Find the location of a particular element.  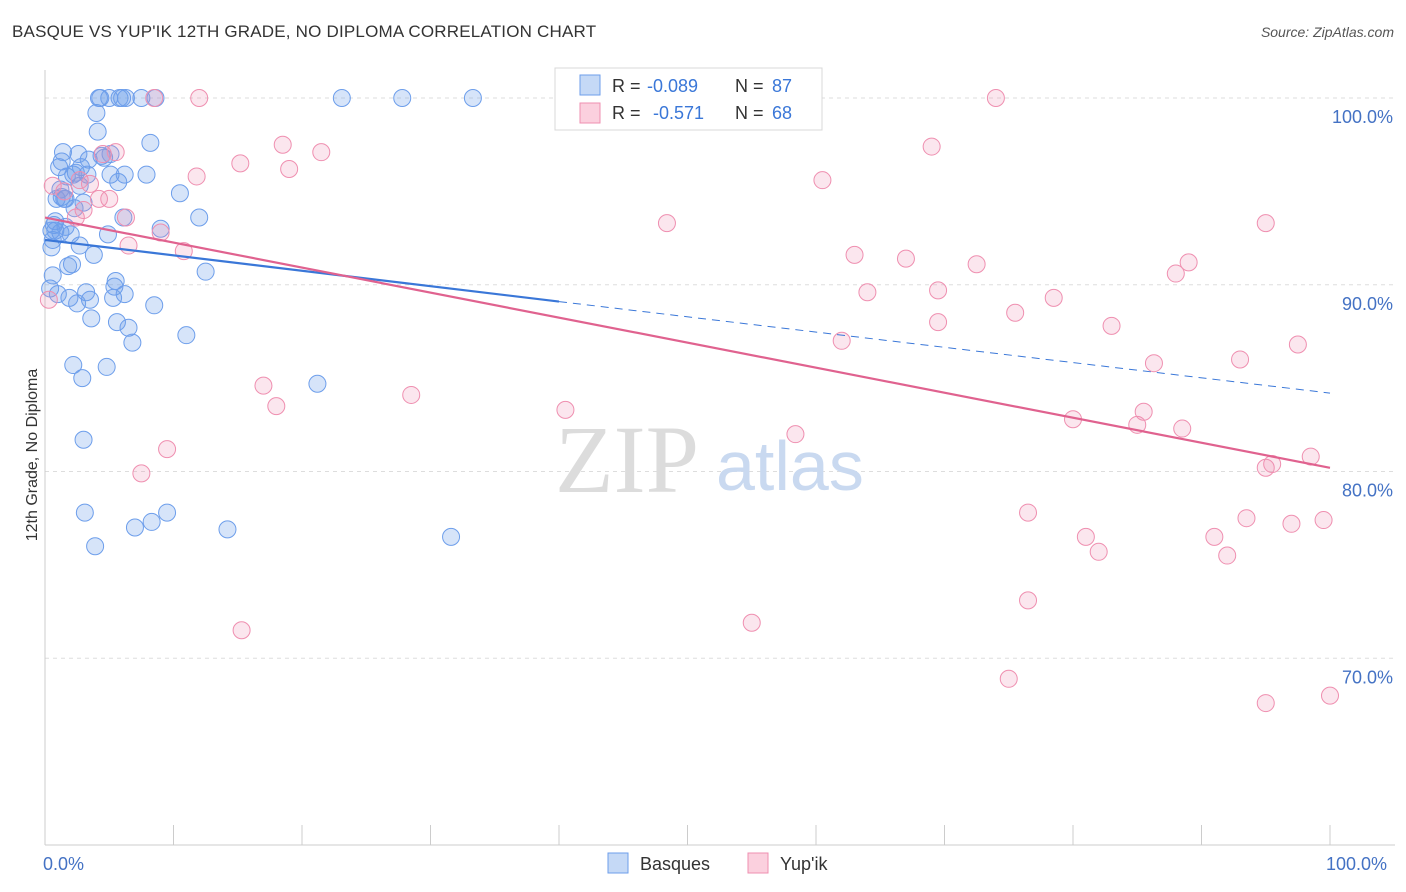

x-tick-labels: 0.0% 100.0% is located at coordinates (715, 864).